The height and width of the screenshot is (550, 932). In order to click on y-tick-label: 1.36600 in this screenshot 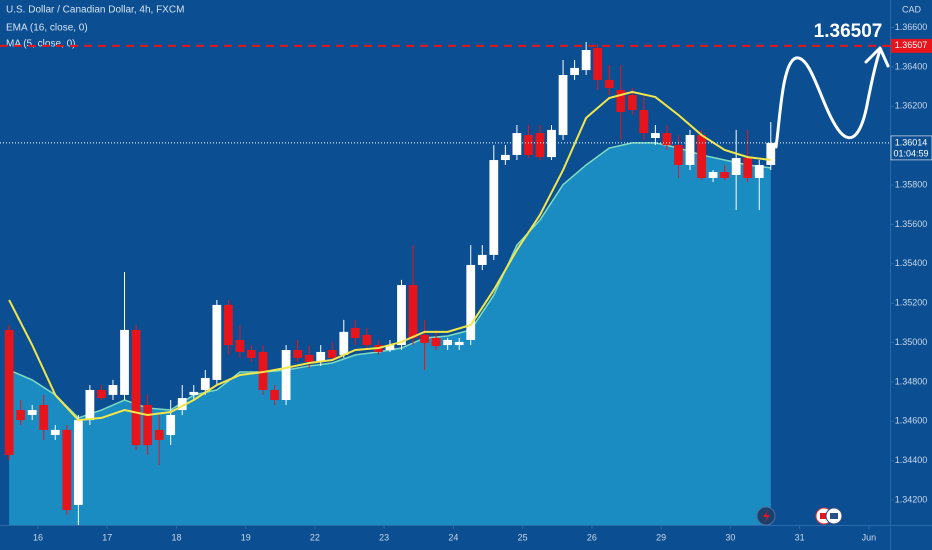, I will do `click(911, 27)`.